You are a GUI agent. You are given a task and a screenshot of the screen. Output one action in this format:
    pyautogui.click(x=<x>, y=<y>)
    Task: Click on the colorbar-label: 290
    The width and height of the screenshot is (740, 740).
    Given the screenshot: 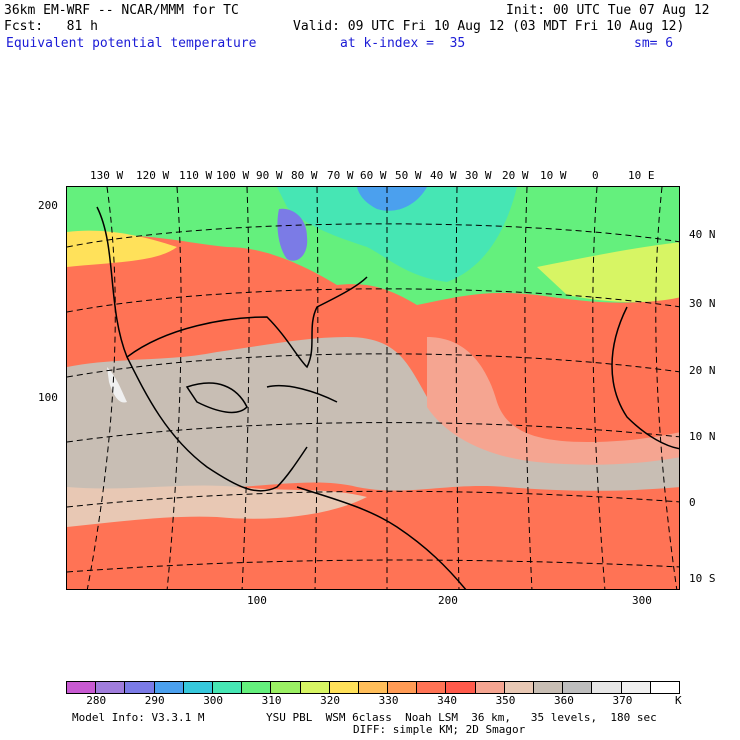 What is the action you would take?
    pyautogui.click(x=154, y=700)
    